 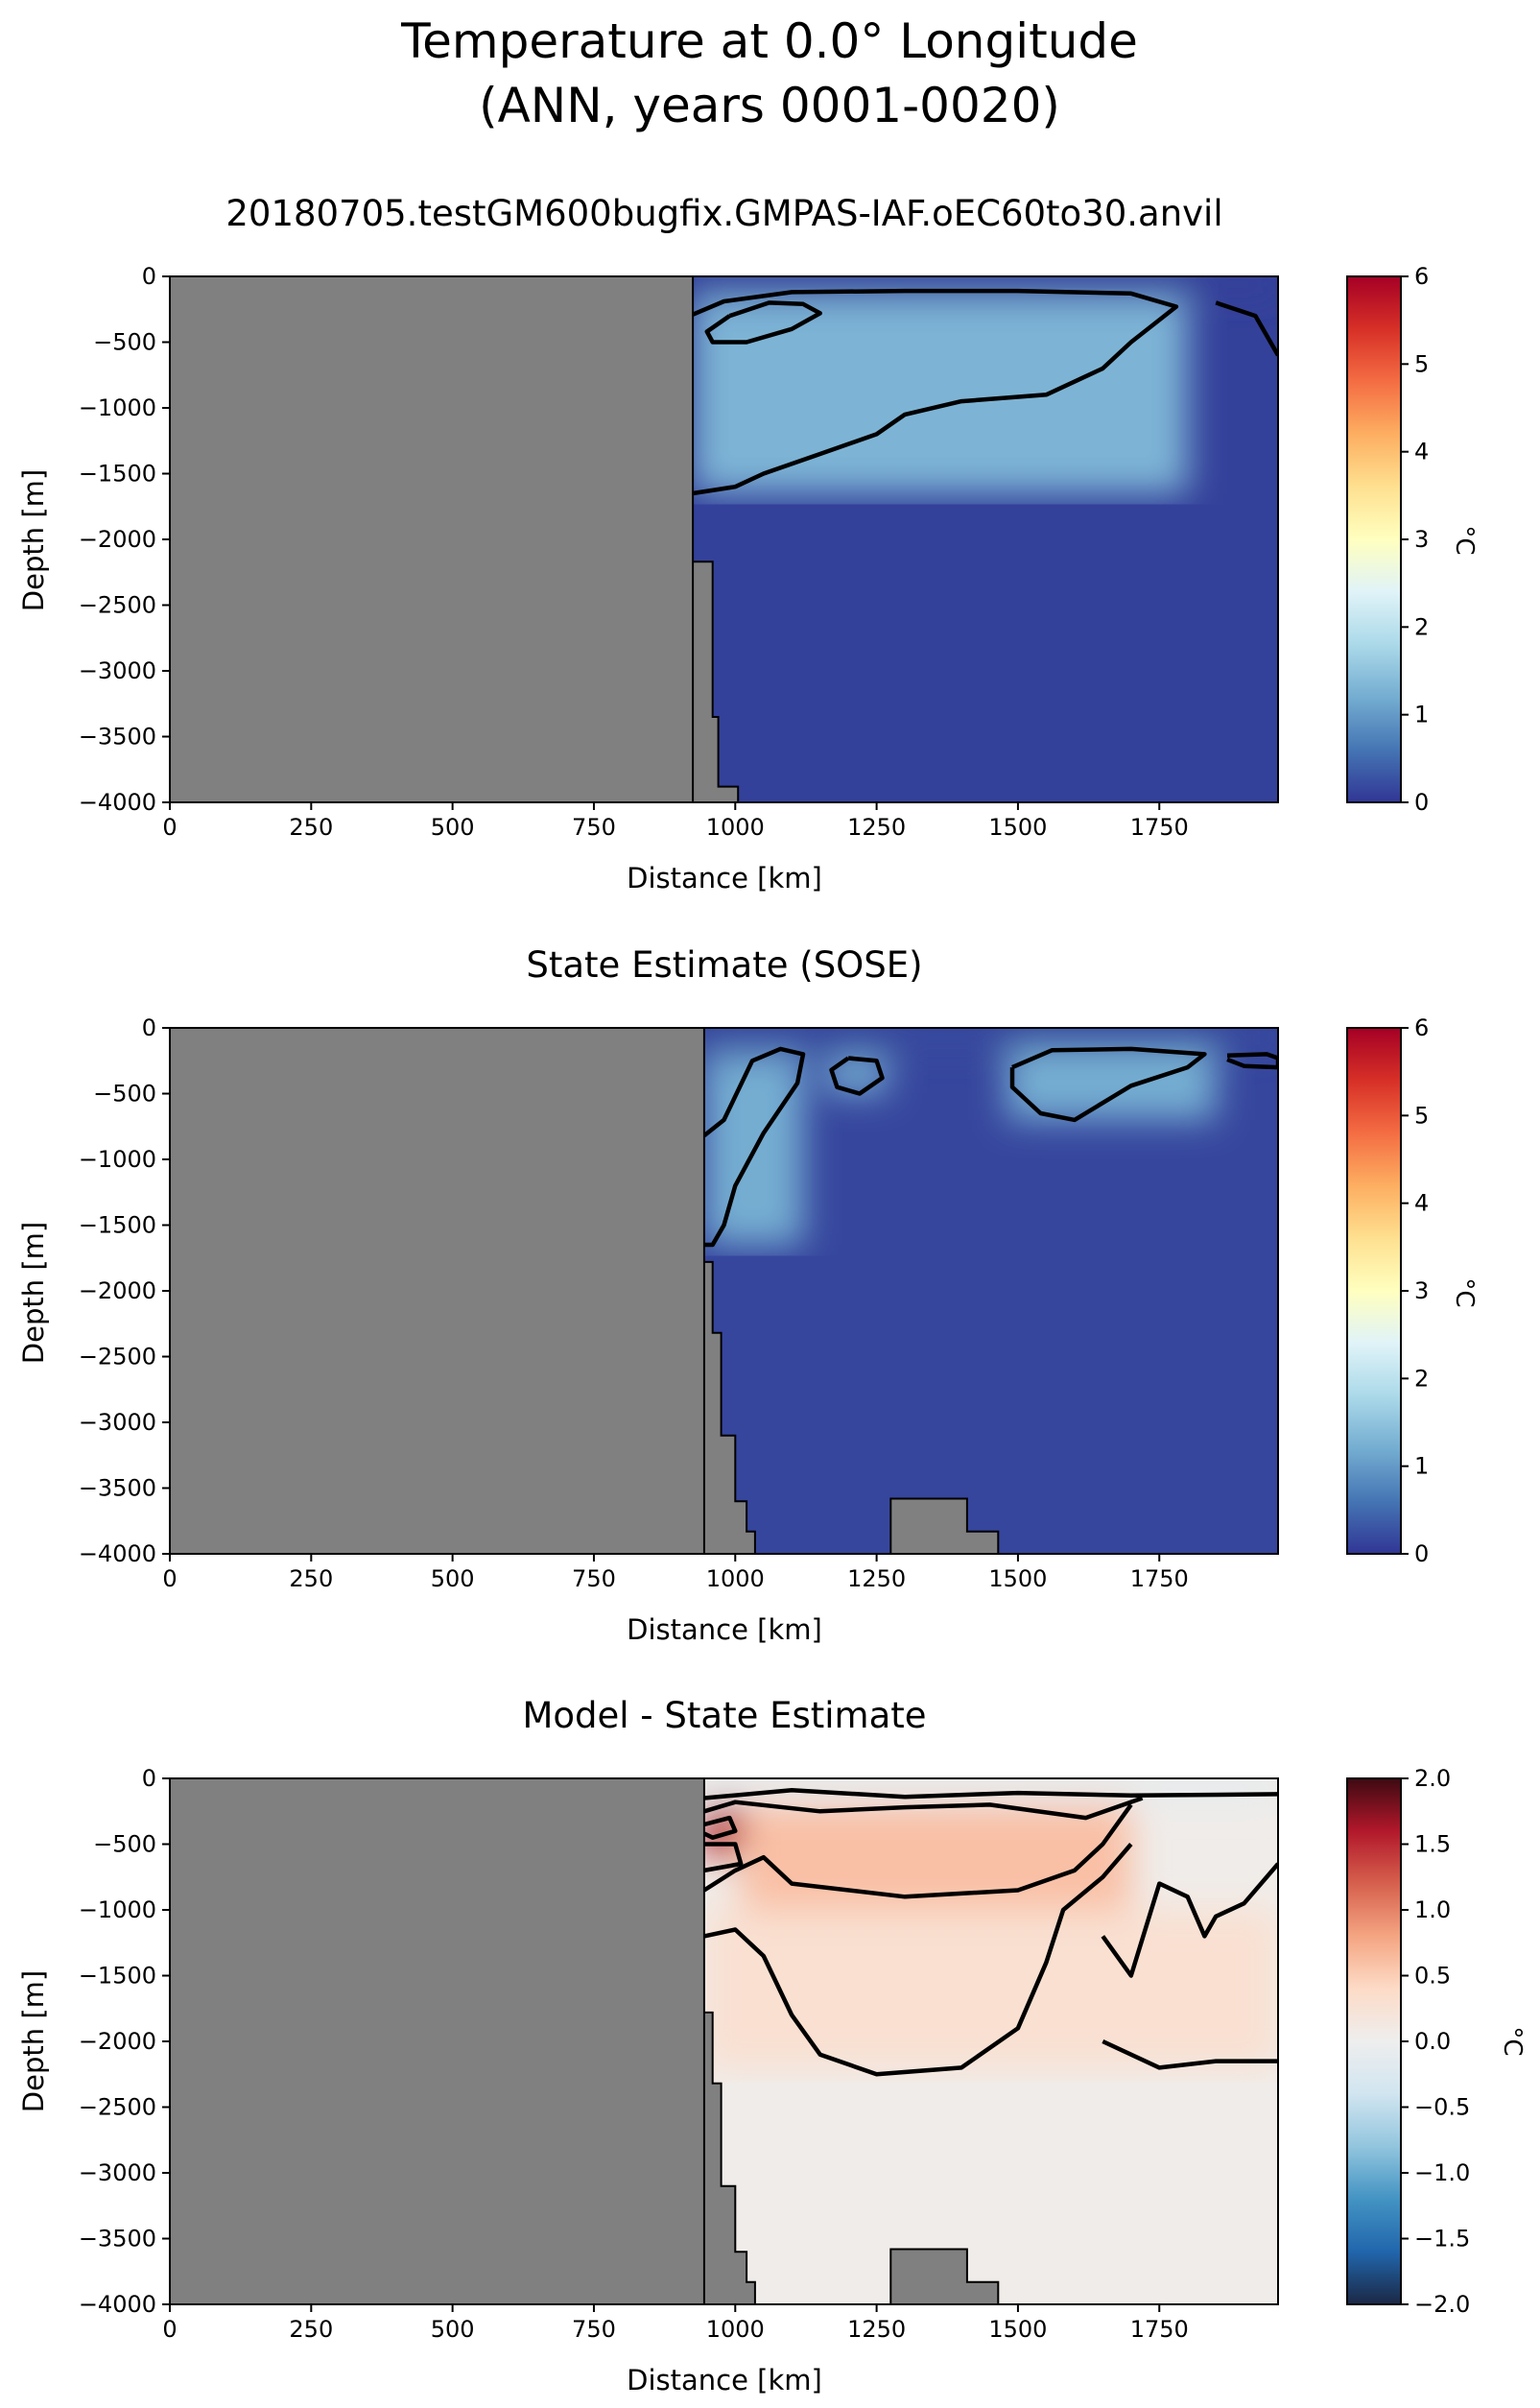 What do you see at coordinates (1442, 2239) in the screenshot?
I see `colorbar-tick-label: −1.5` at bounding box center [1442, 2239].